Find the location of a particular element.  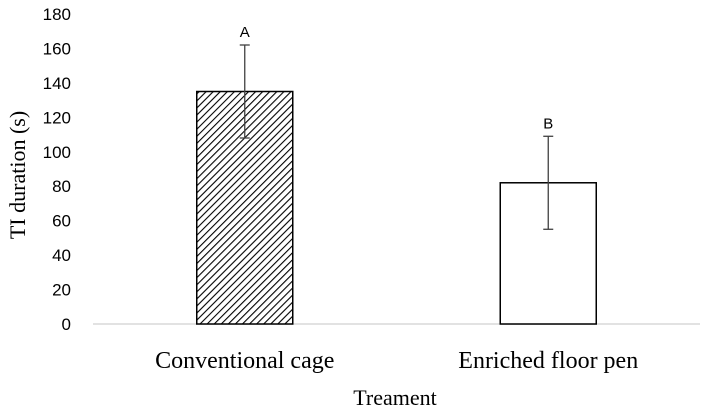

y-tick-label: 60 is located at coordinates (61, 221).